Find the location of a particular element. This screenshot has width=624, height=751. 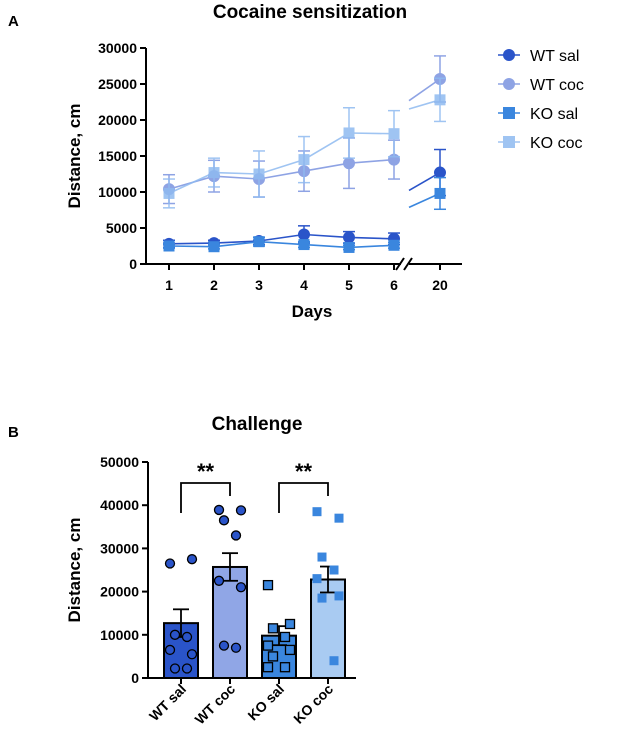

series-ko-coc is located at coordinates (304, 143).